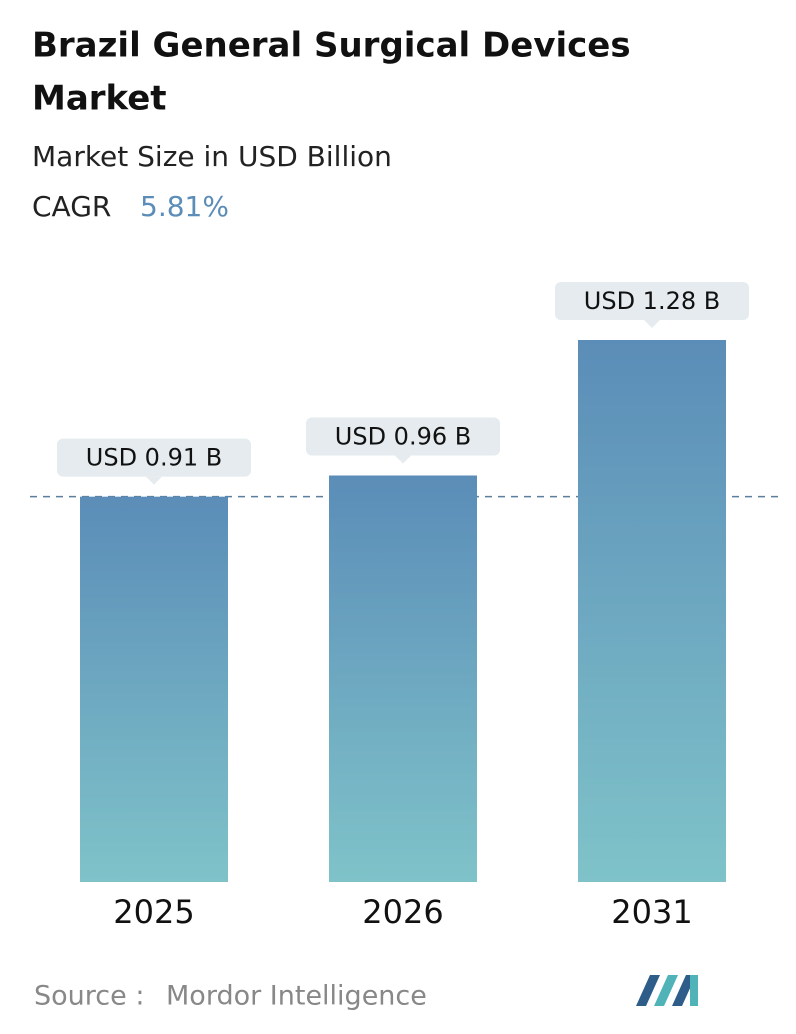  Describe the element at coordinates (212, 156) in the screenshot. I see `chart-subtitle: Market Size in USD Billion` at that location.